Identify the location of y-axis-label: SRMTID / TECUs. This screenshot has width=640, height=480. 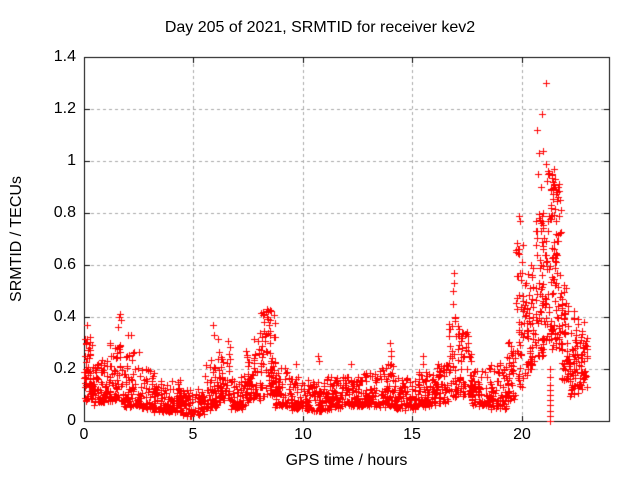
(16, 239).